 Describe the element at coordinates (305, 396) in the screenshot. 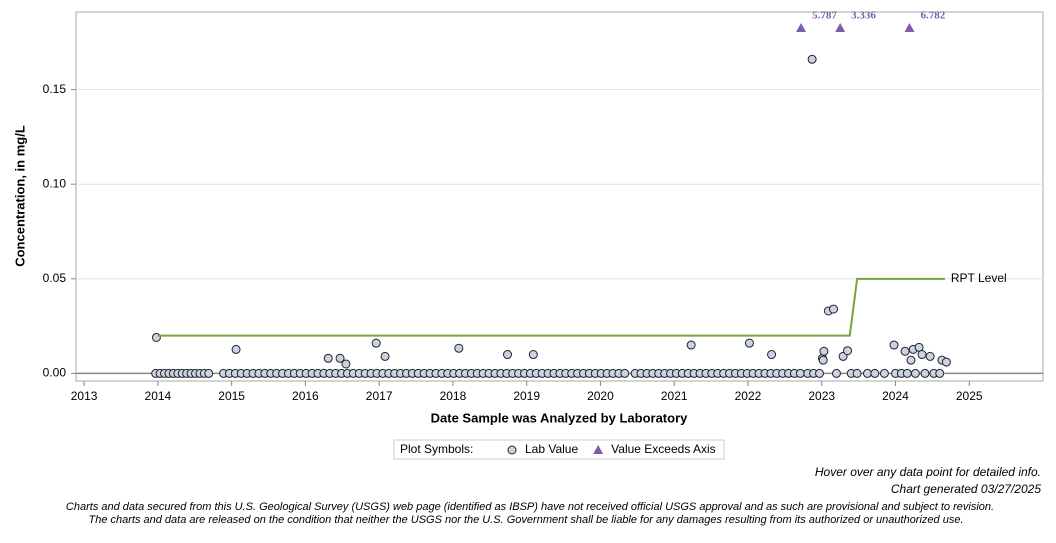

I see `x-tick-label: 2016` at that location.